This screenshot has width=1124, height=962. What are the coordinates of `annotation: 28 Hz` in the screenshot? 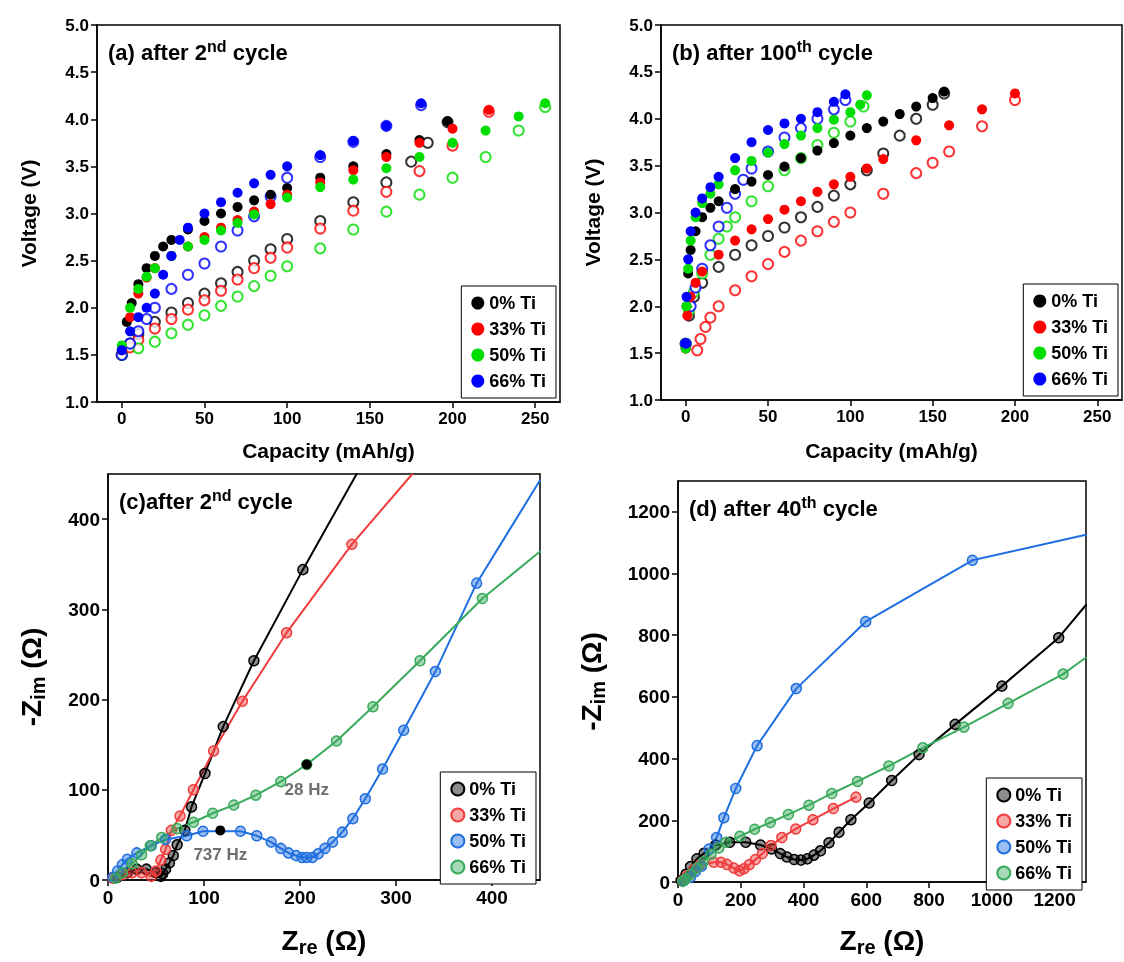 It's located at (306, 789).